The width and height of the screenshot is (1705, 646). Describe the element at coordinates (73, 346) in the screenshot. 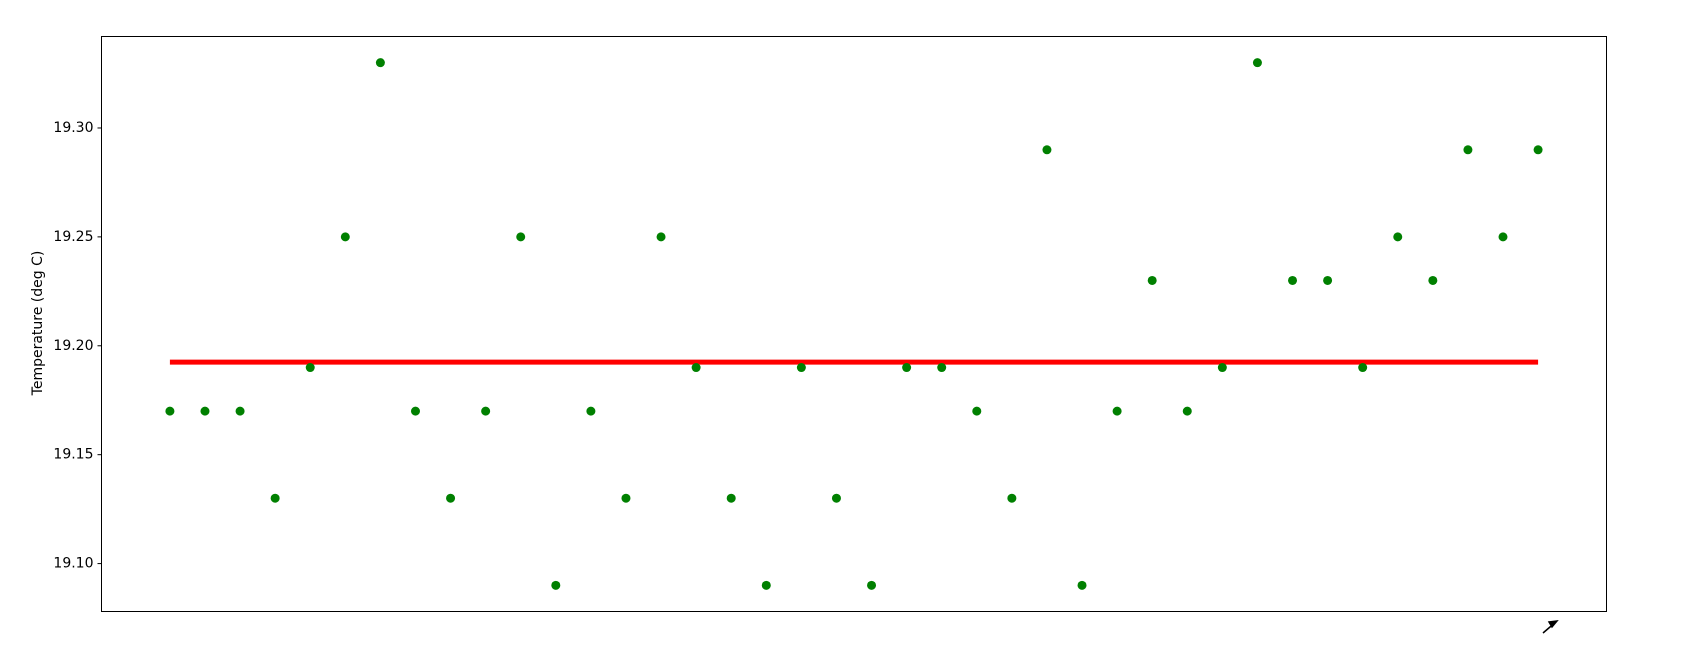

I see `y-tick-label: 19.20` at that location.